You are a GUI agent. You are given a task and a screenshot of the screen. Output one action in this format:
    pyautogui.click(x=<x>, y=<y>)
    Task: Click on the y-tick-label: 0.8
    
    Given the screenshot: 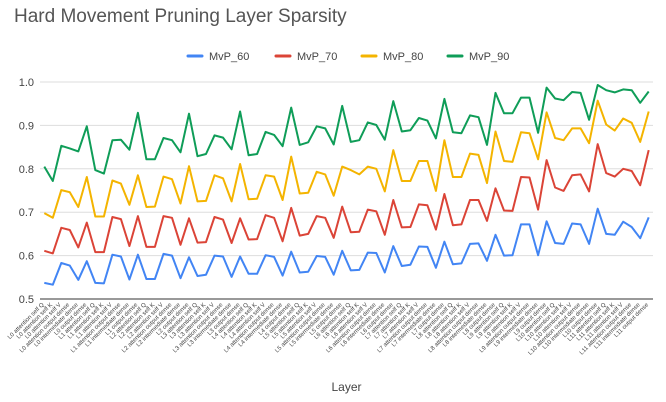 What is the action you would take?
    pyautogui.click(x=26, y=170)
    